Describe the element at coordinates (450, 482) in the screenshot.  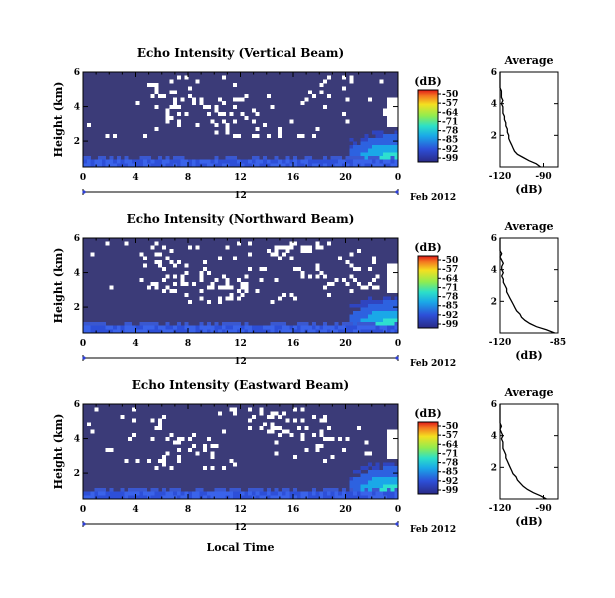
I see `colorbar-label: -92` at that location.